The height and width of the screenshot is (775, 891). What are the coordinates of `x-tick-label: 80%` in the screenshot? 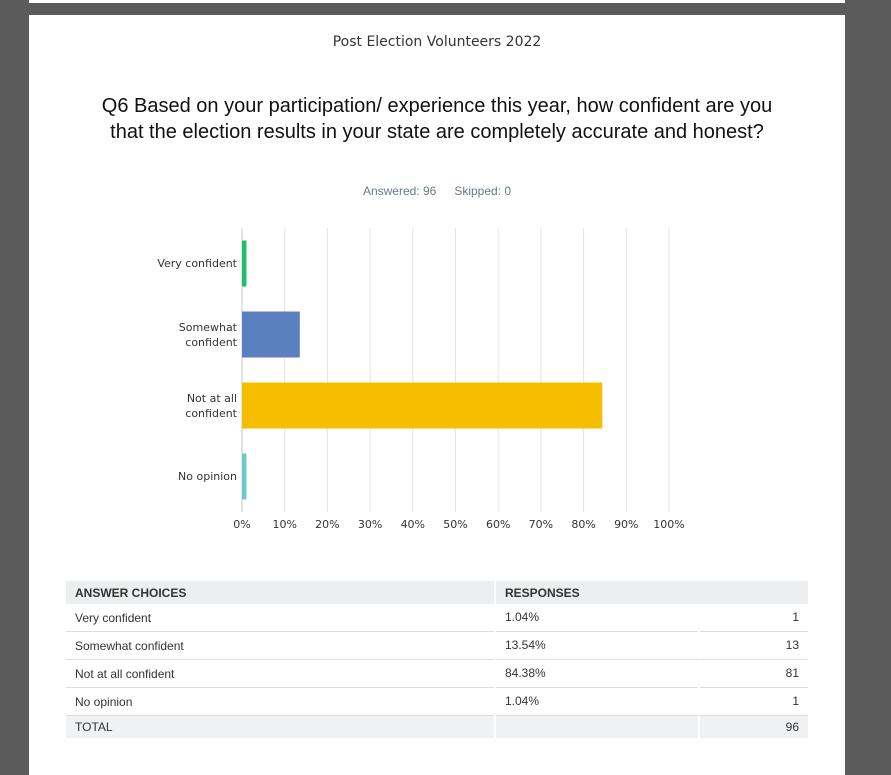 It's located at (583, 524).